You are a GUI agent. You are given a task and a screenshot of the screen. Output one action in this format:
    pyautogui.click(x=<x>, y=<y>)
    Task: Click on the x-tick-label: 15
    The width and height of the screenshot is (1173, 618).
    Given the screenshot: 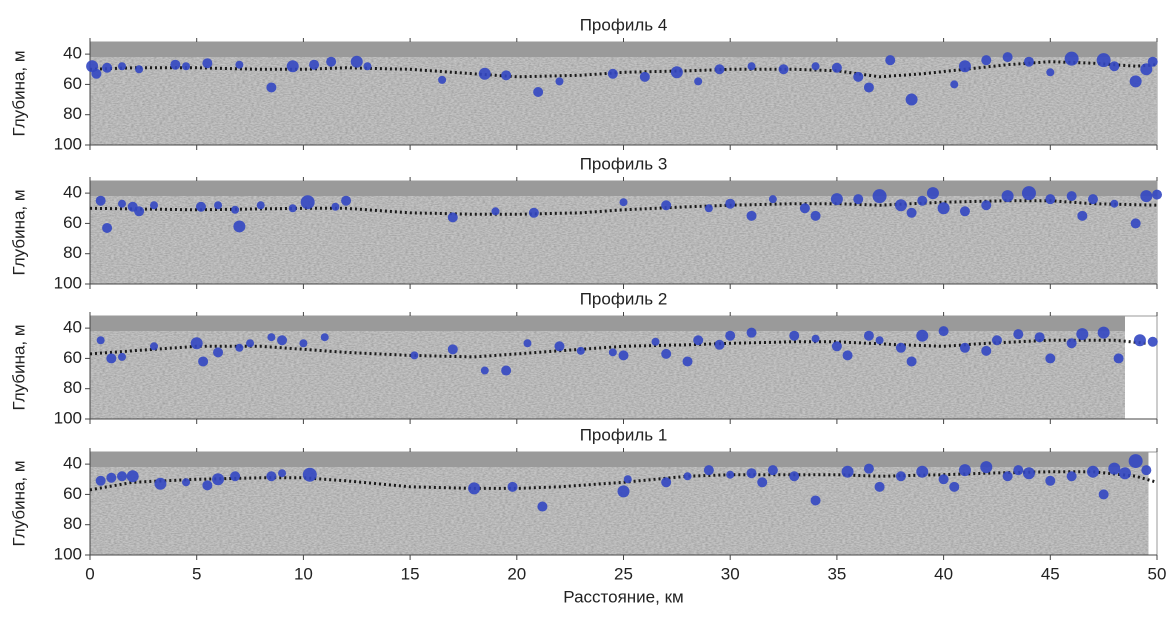 What is the action you would take?
    pyautogui.click(x=410, y=573)
    